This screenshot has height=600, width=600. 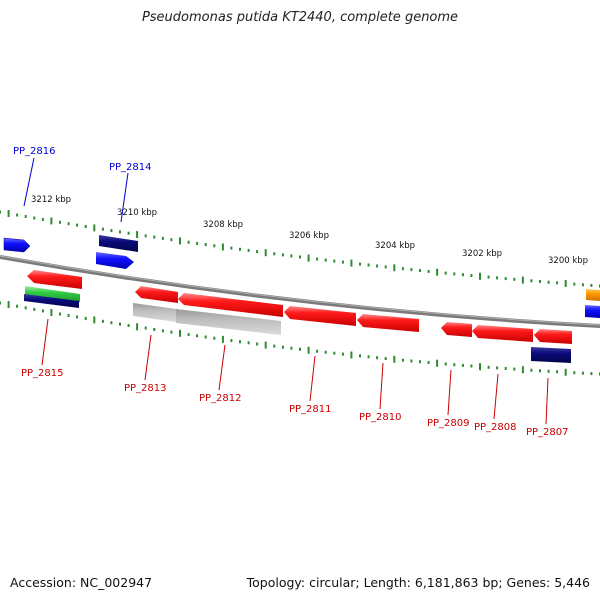 What do you see at coordinates (395, 246) in the screenshot?
I see `scale-label: 3204 kbp` at bounding box center [395, 246].